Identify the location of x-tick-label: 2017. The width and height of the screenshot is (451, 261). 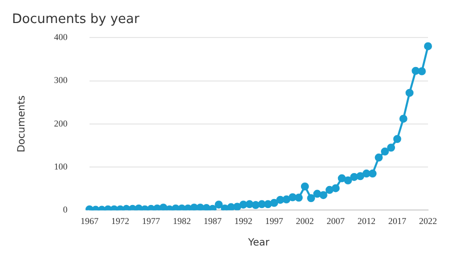
(397, 221).